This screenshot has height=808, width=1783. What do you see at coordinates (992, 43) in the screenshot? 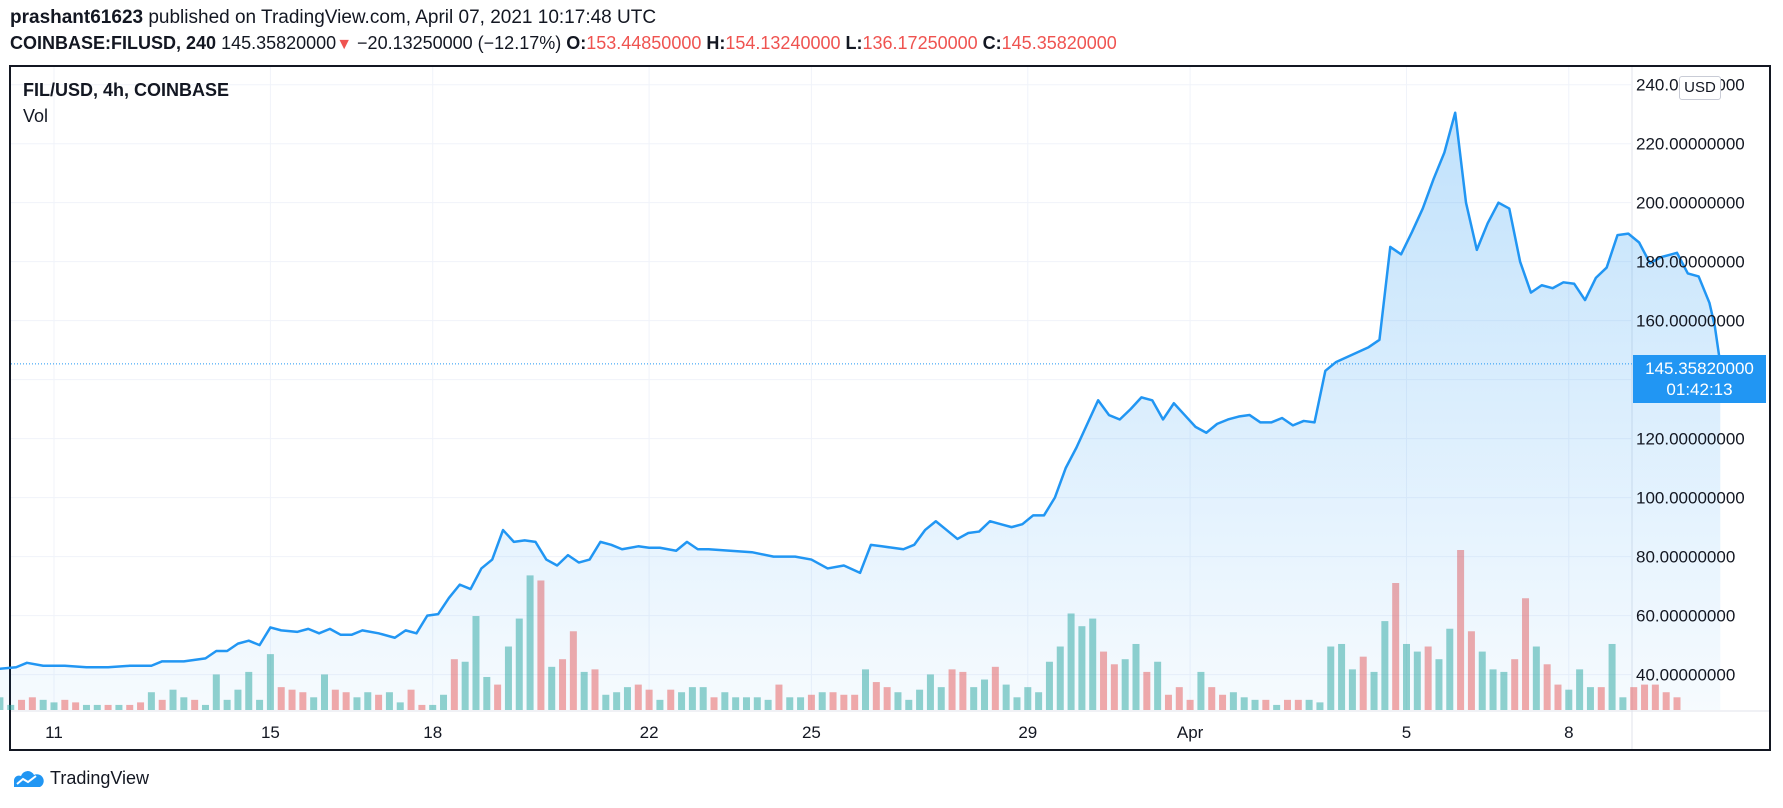
I see `close-label: C:` at bounding box center [992, 43].